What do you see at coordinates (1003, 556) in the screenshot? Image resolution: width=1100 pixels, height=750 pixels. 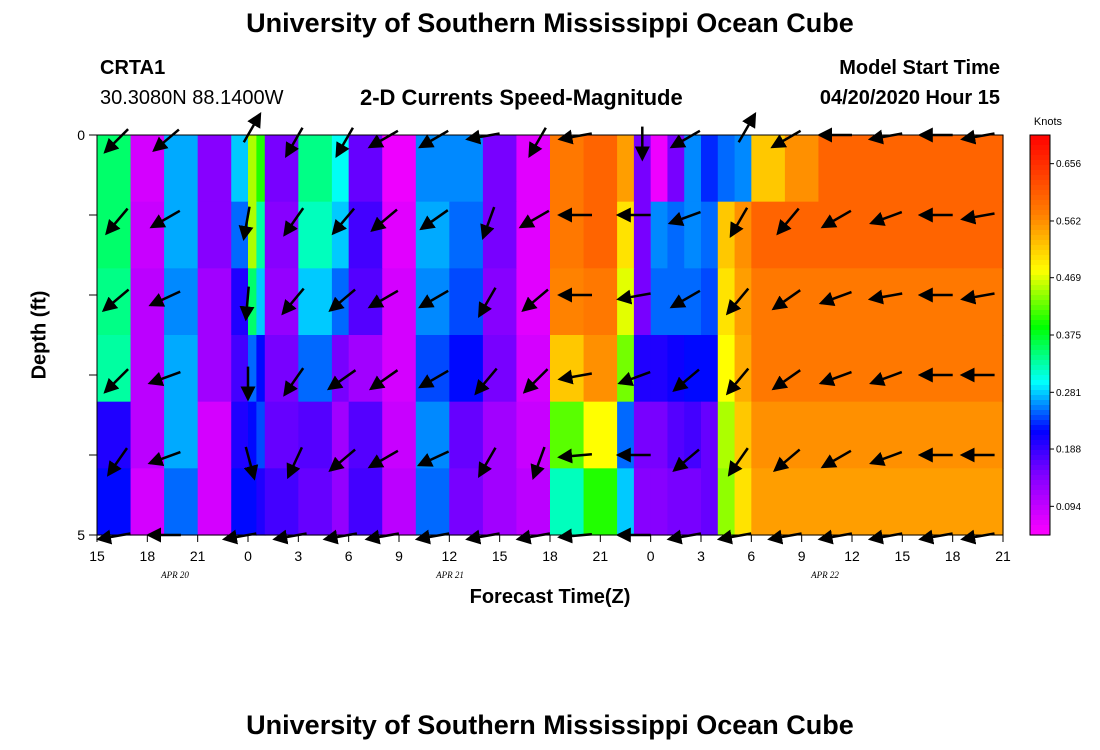 I see `x-tick-label: 21` at bounding box center [1003, 556].